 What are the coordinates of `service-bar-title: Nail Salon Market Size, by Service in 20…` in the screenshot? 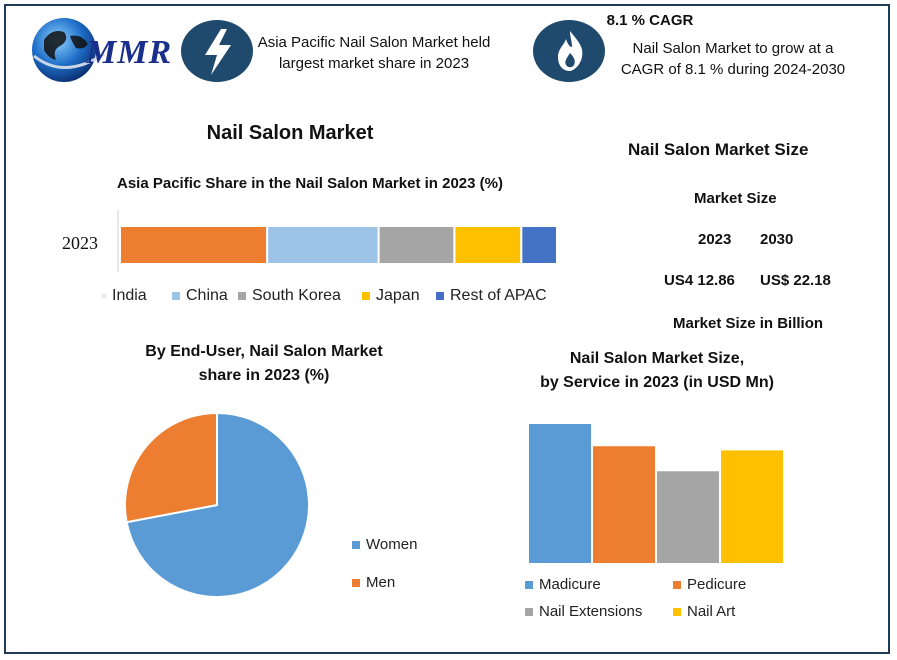 It's located at (657, 371).